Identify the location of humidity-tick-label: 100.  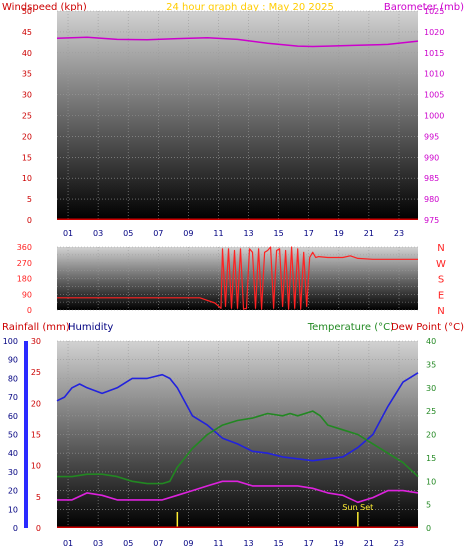
(10, 341).